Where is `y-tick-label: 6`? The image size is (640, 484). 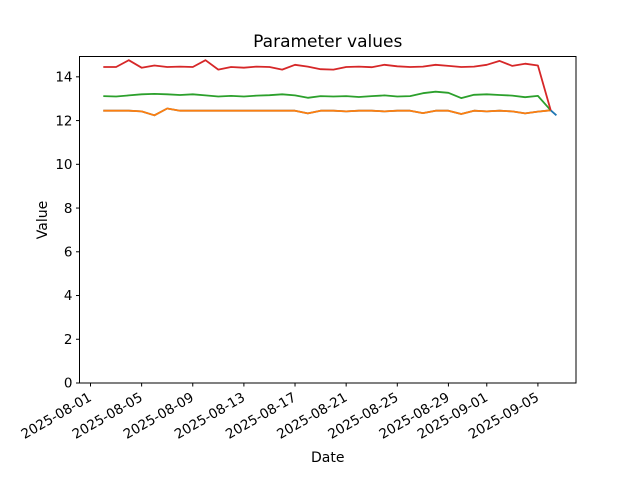 y-tick-label: 6 is located at coordinates (68, 252).